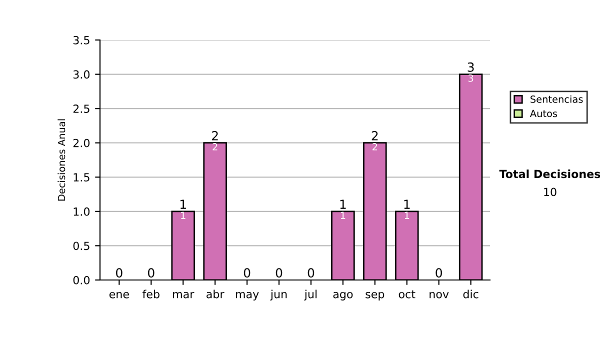 The image size is (600, 340). What do you see at coordinates (470, 294) in the screenshot?
I see `x-tick-label: dic` at bounding box center [470, 294].